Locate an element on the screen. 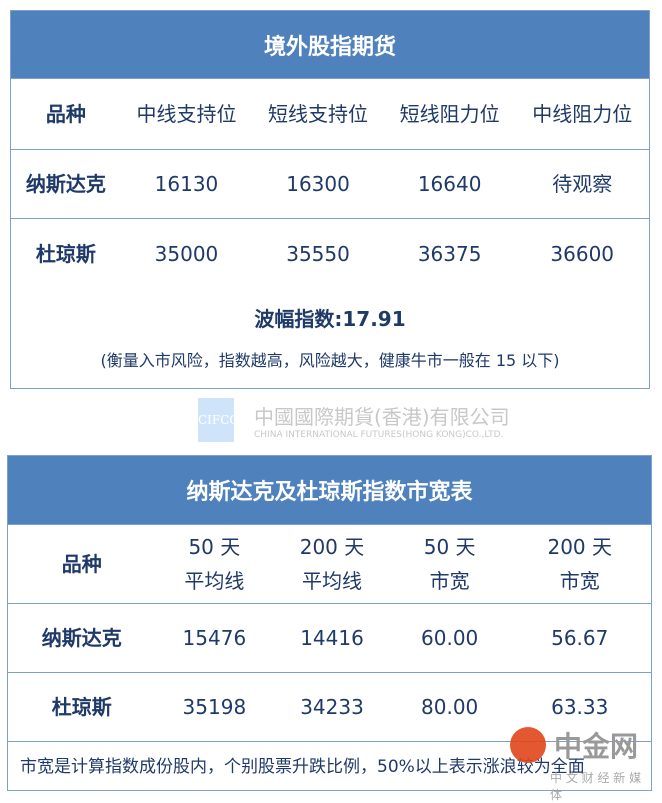 This screenshot has height=803, width=662. table-row: 杜琼斯 35000 35550 36375 36600 is located at coordinates (330, 253).